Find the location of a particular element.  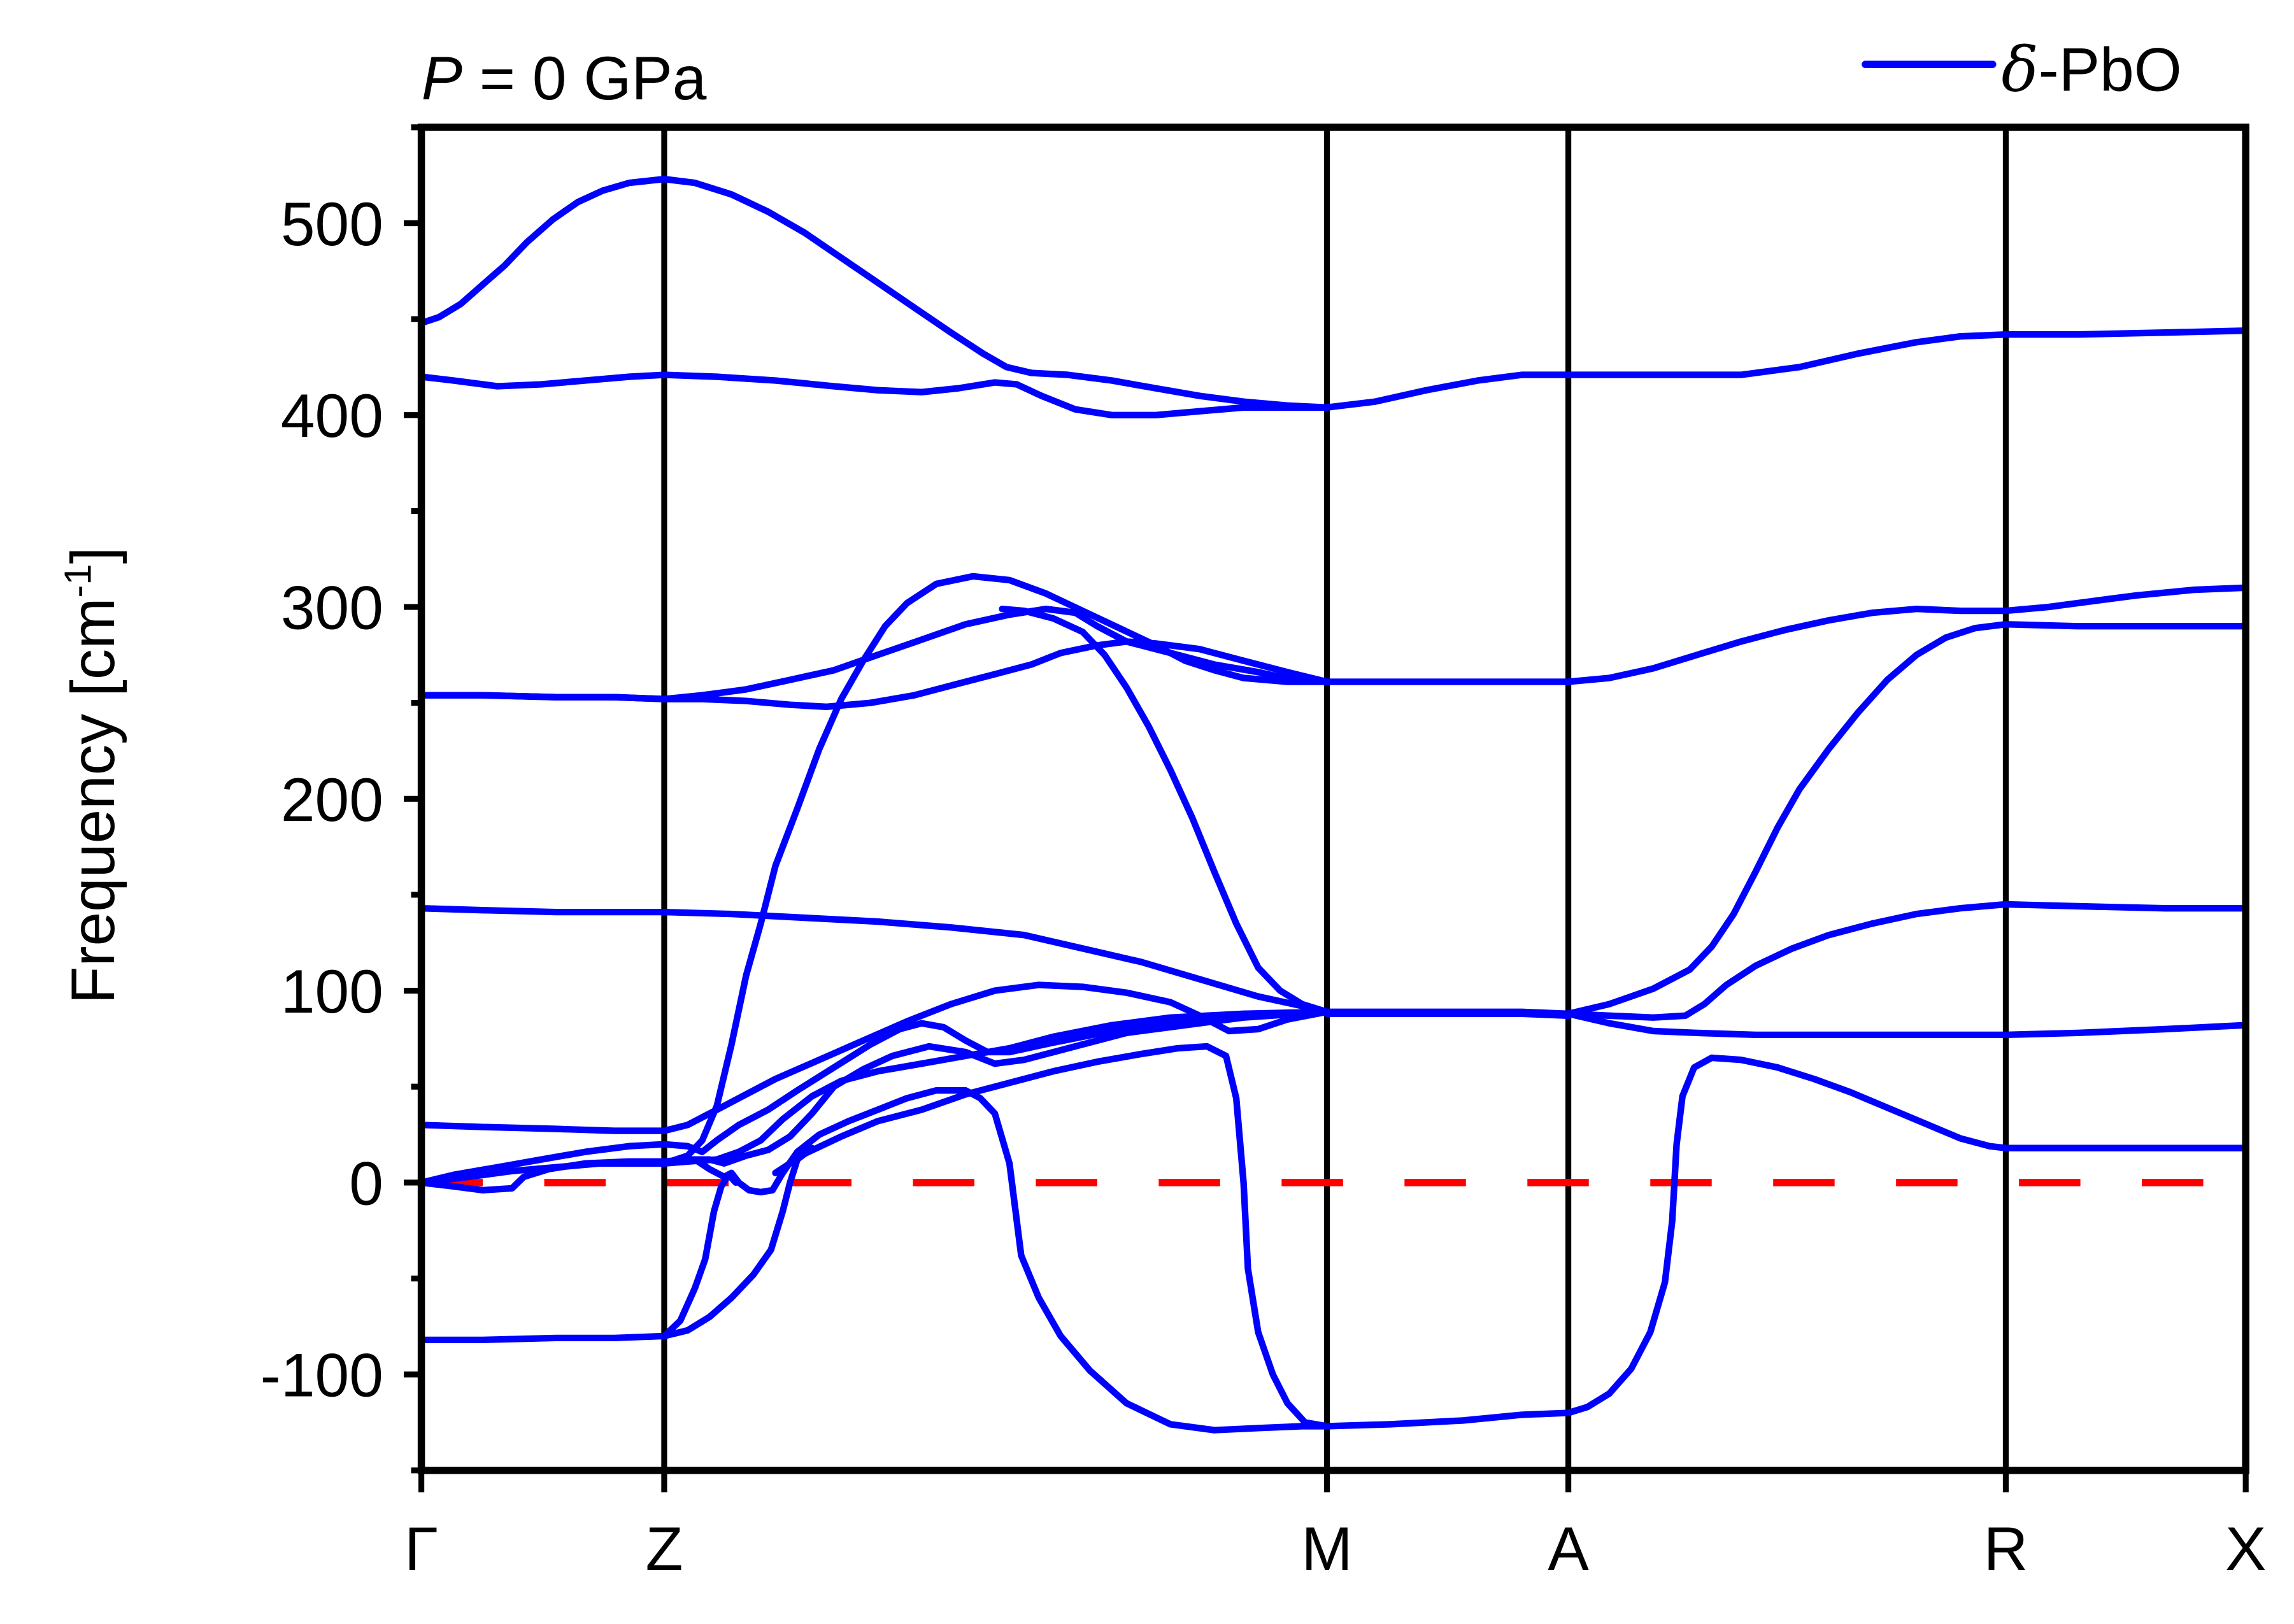

y-tick-label: -100 is located at coordinates (321, 1376).